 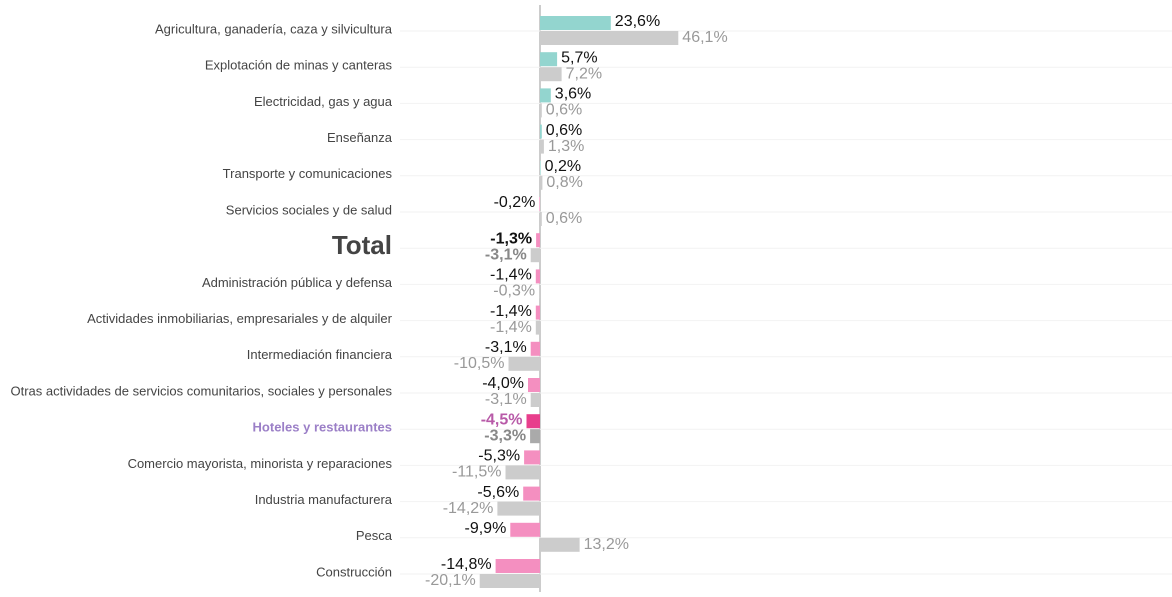 What do you see at coordinates (498, 492) in the screenshot?
I see `value-label: -5,6%` at bounding box center [498, 492].